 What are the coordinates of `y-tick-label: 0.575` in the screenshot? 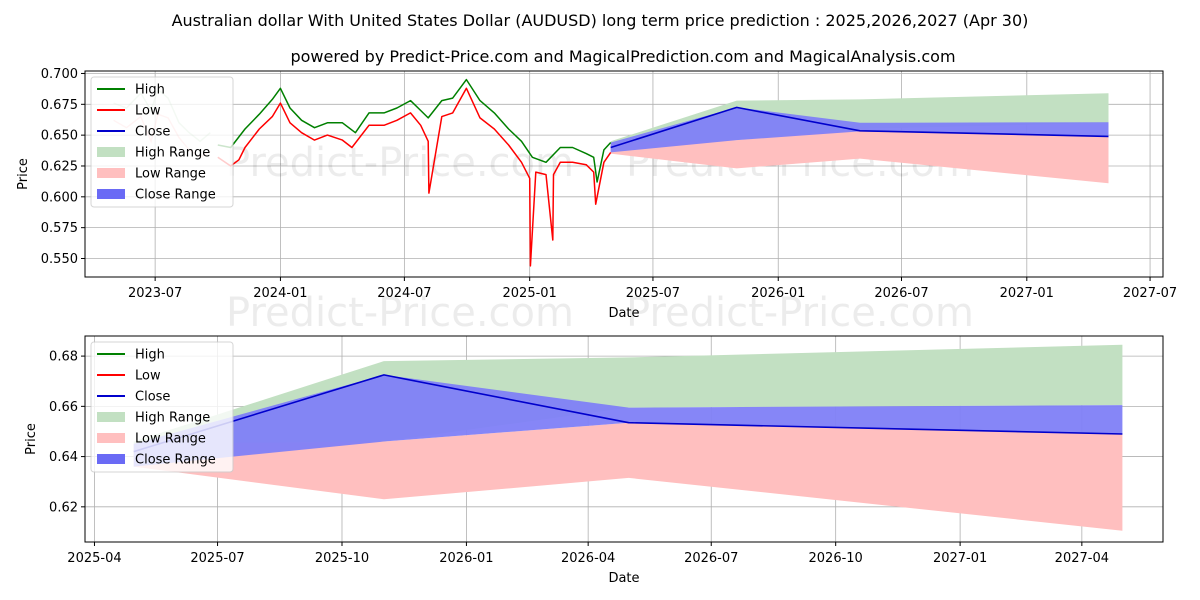 It's located at (59, 228).